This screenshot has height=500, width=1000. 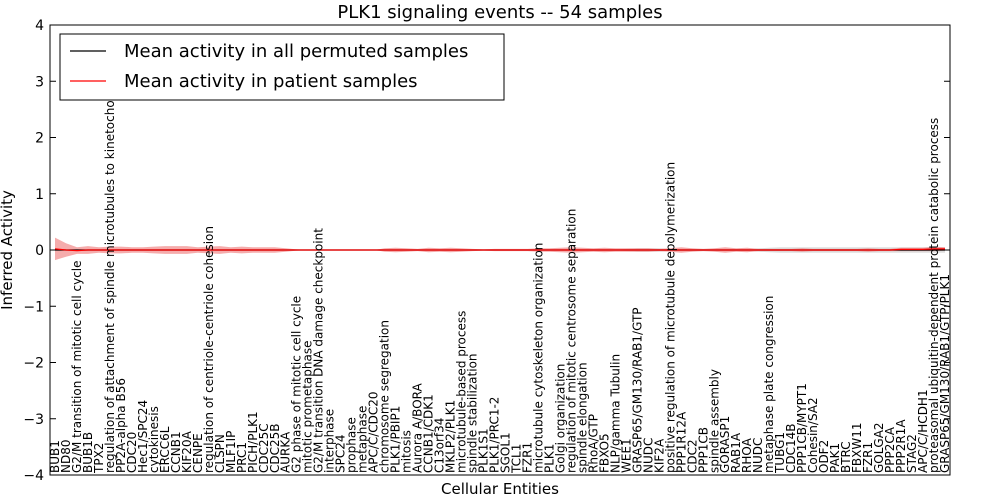 What do you see at coordinates (615, 413) in the screenshot?
I see `x-category-label: NLP/gamma Tubulin` at bounding box center [615, 413].